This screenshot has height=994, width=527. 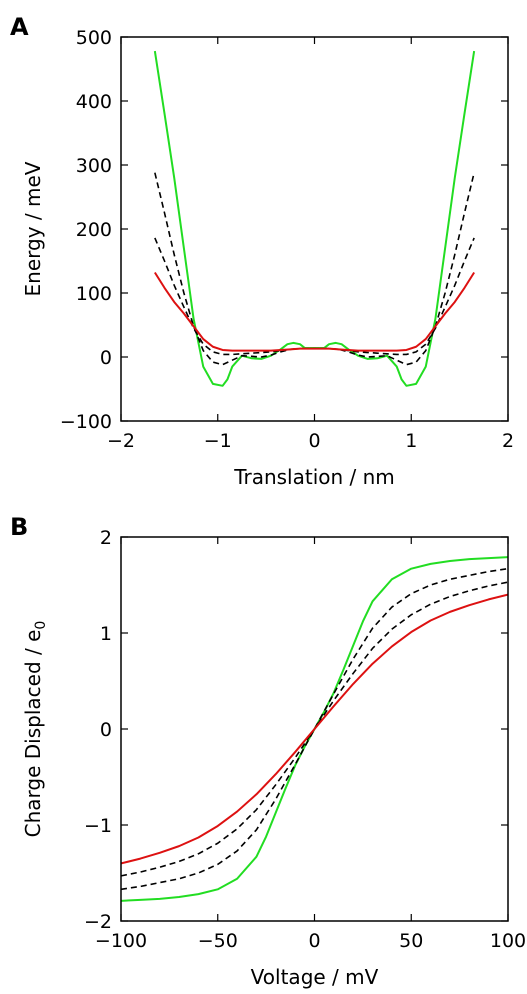 I want to click on panel-a-xlabel: Translation / nm, so click(x=314, y=477).